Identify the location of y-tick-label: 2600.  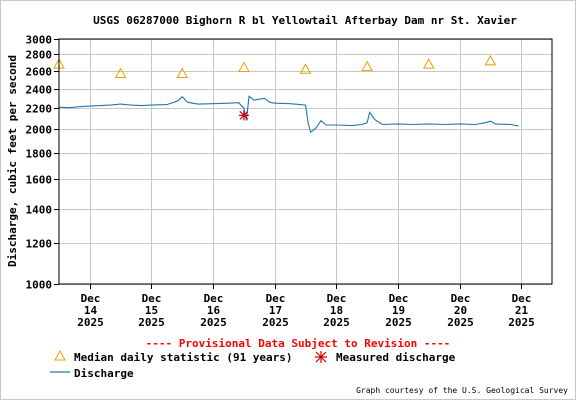
(39, 72).